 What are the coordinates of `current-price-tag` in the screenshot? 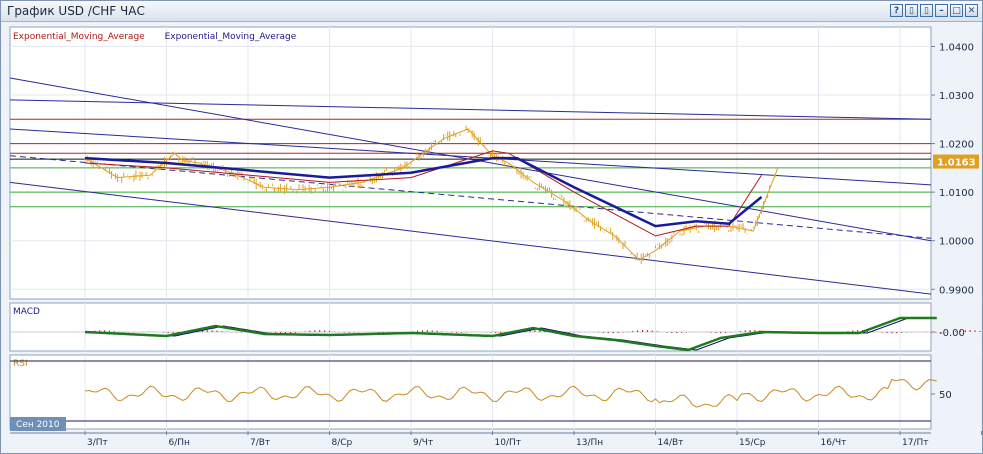 It's located at (956, 161).